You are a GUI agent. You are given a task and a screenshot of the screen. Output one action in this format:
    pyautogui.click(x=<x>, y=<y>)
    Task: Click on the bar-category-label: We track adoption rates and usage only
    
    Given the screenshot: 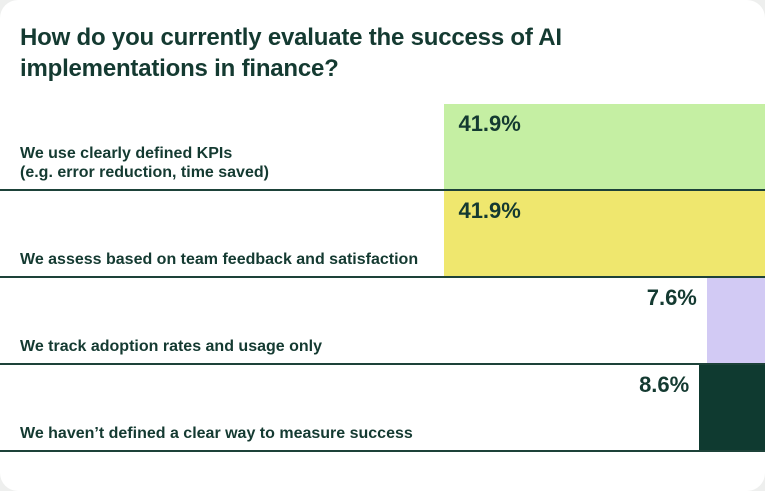 What is the action you would take?
    pyautogui.click(x=171, y=346)
    